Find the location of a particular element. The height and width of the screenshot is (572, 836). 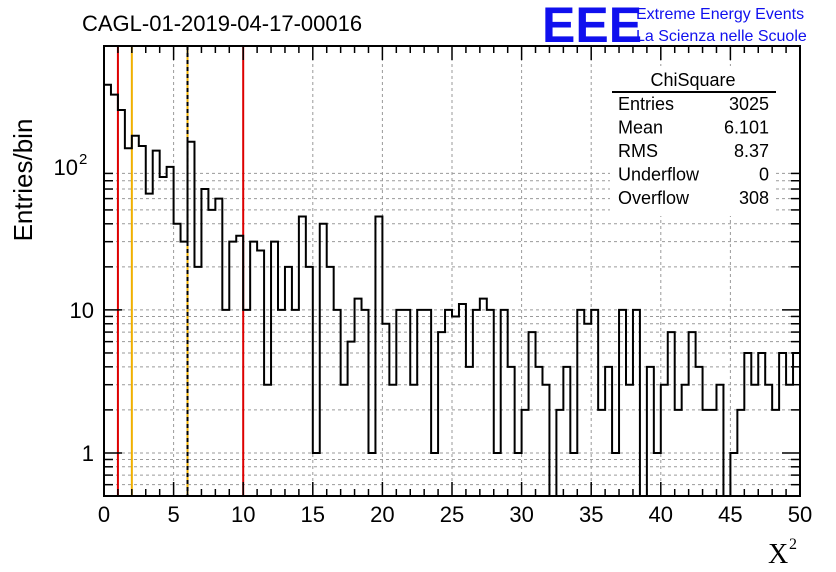

y-tick-label-10: 10 is located at coordinates (82, 310).